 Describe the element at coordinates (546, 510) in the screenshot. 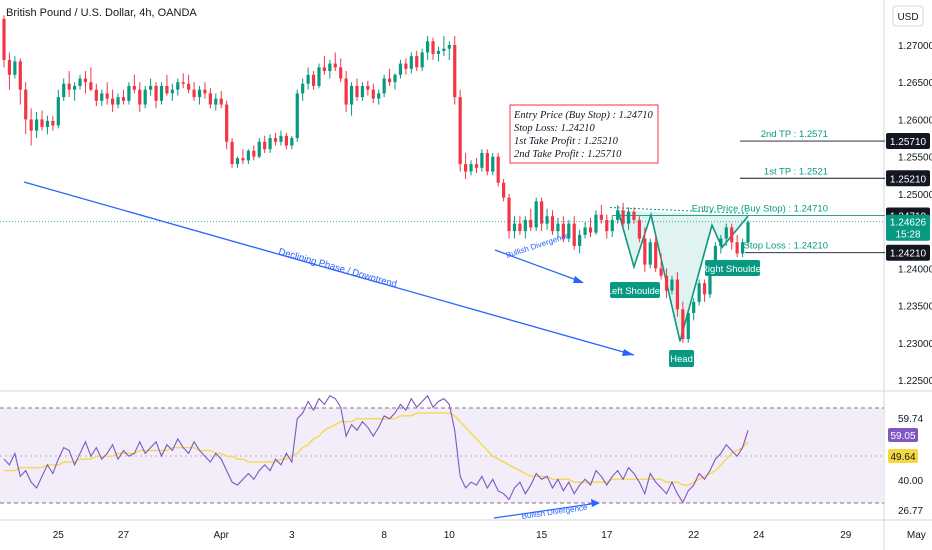

I see `rsi-divergence-line` at that location.